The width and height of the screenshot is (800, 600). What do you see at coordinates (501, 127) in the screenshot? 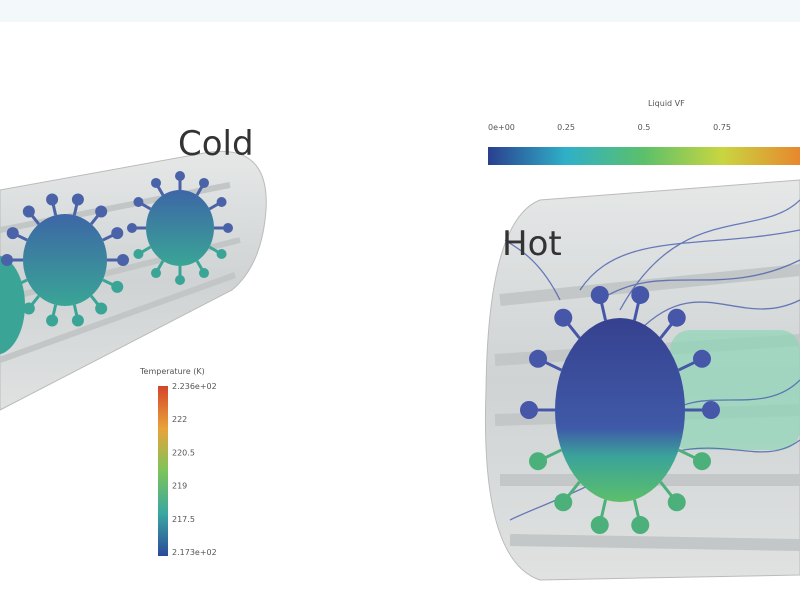
I see `colorbar-label: 0e+00` at bounding box center [501, 127].